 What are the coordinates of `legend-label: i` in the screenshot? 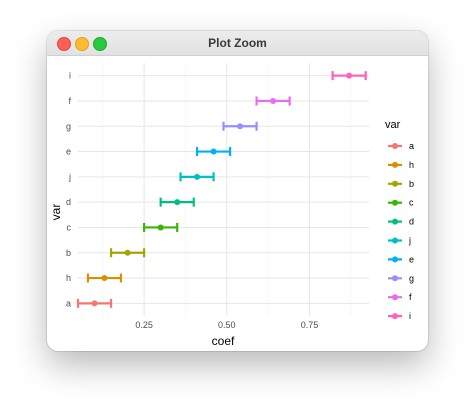 It's located at (410, 316).